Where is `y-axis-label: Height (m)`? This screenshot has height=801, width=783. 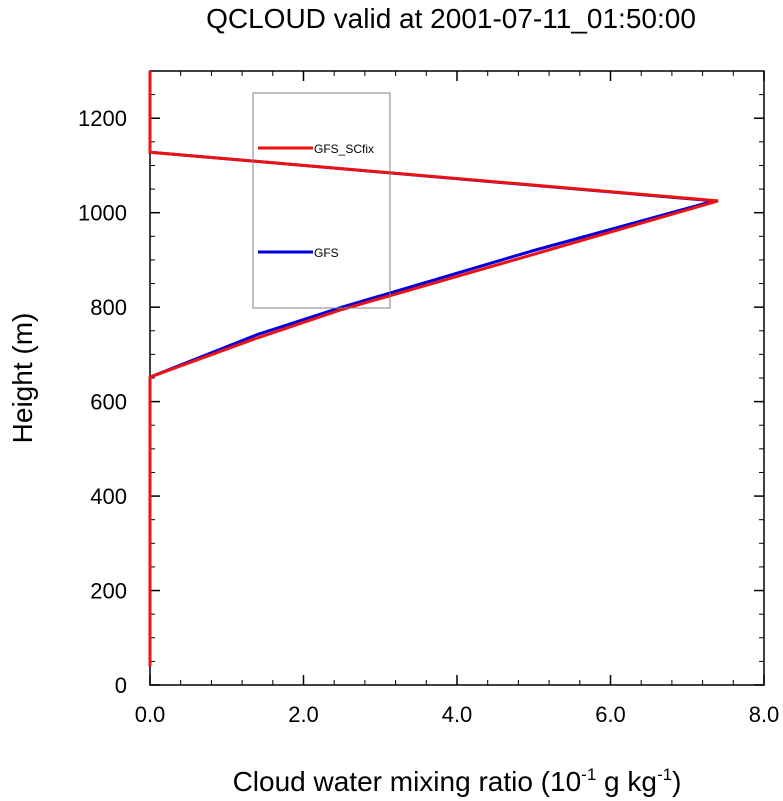 y-axis-label: Height (m) is located at coordinates (22, 378).